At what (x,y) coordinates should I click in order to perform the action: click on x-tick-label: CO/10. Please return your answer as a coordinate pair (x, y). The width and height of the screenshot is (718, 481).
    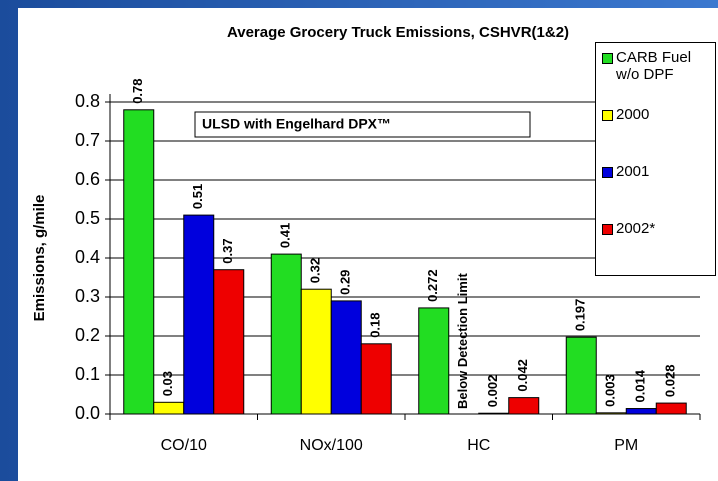
    Looking at the image, I should click on (184, 445).